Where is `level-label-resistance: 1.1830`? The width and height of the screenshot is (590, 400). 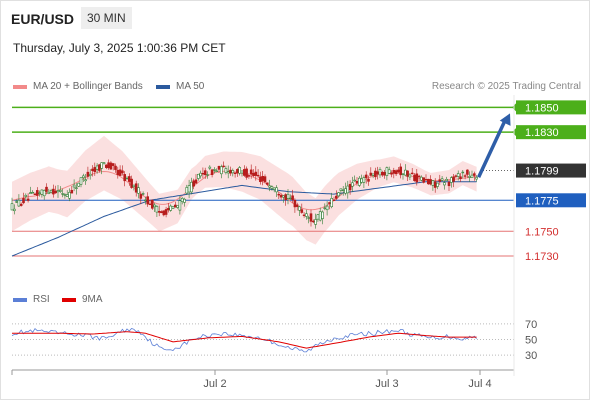
level-label-resistance: 1.1830 is located at coordinates (542, 133).